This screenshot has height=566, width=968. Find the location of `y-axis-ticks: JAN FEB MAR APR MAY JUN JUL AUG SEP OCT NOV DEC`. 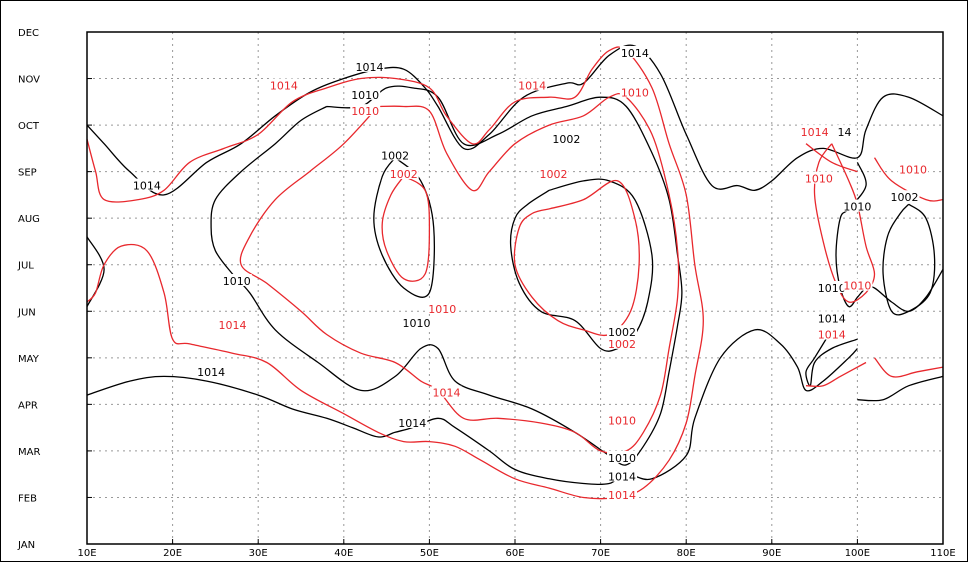

y-axis-ticks: JAN FEB MAR APR MAY JUN JUL AUG SEP OCT NOV DEC is located at coordinates (54, 289).